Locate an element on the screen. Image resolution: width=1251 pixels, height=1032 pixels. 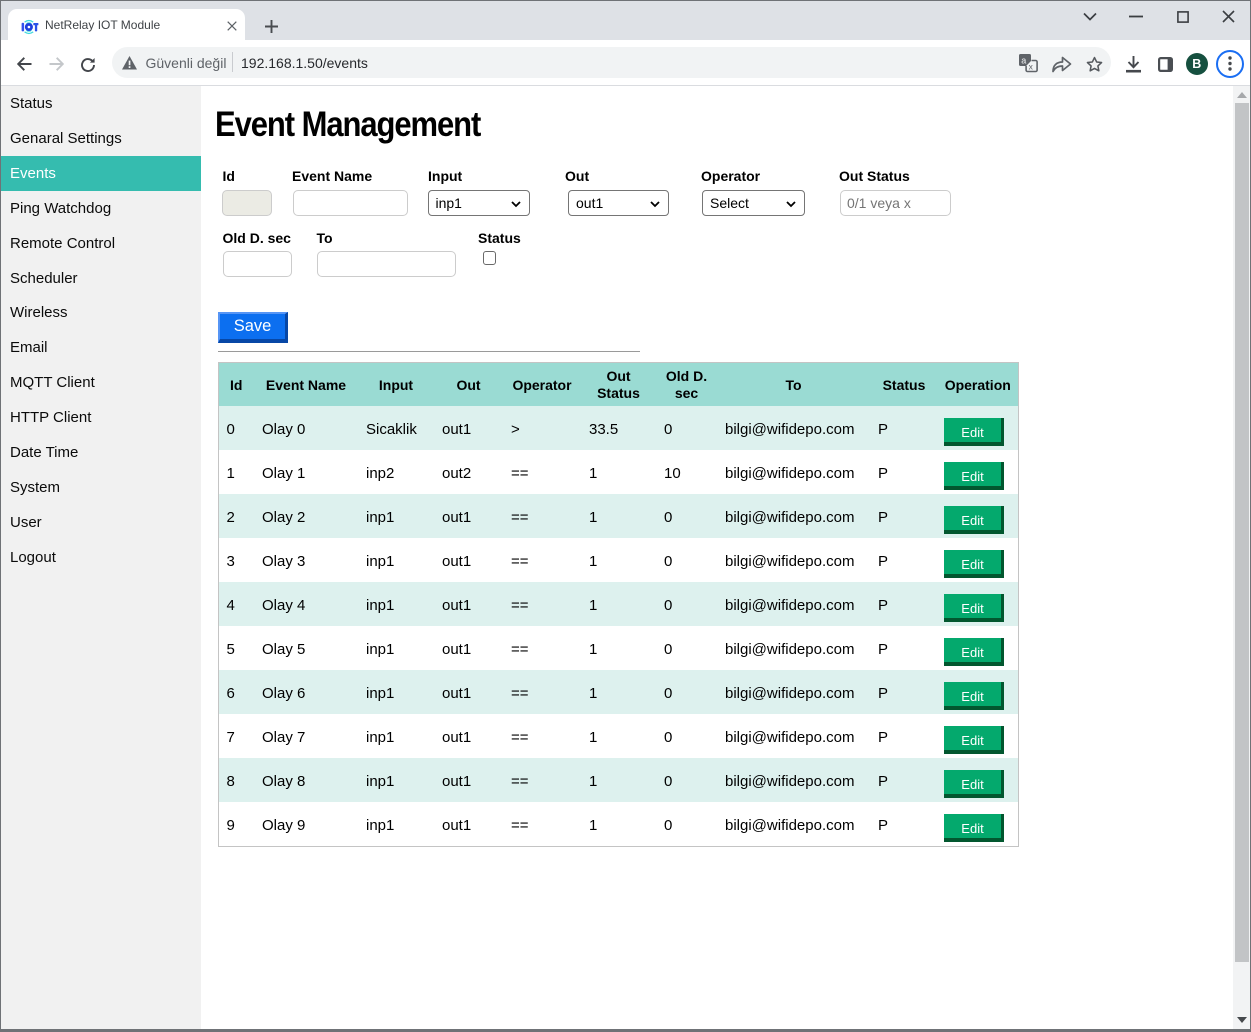
svg-text: a is located at coordinates (1023, 61).